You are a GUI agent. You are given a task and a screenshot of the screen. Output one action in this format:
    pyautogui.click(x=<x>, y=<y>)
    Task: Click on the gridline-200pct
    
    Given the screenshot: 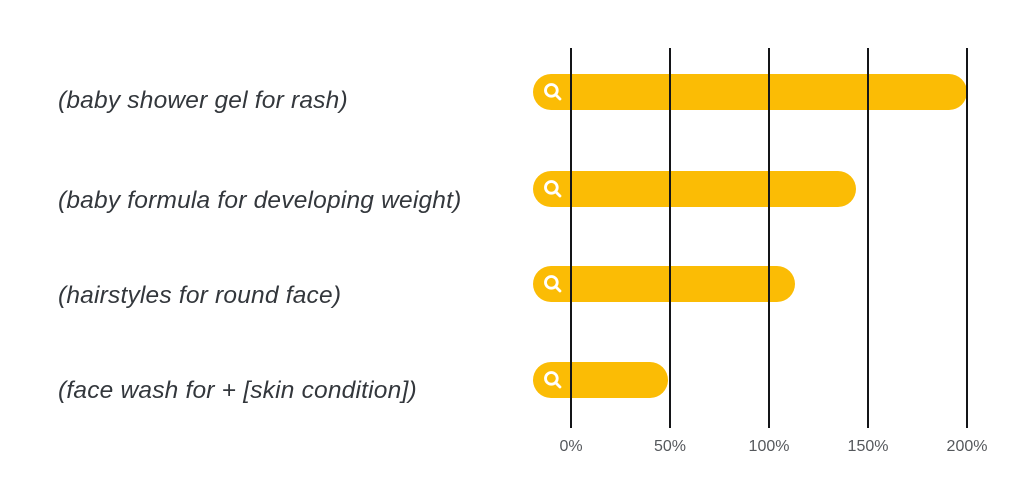 What is the action you would take?
    pyautogui.click(x=967, y=238)
    